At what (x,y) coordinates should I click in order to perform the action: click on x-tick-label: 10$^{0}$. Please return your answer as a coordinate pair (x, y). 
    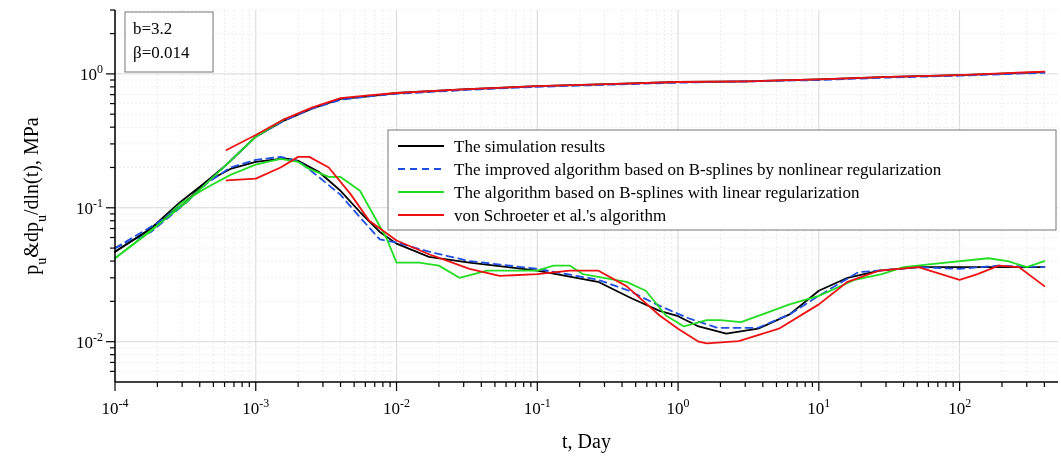
    Looking at the image, I should click on (678, 407).